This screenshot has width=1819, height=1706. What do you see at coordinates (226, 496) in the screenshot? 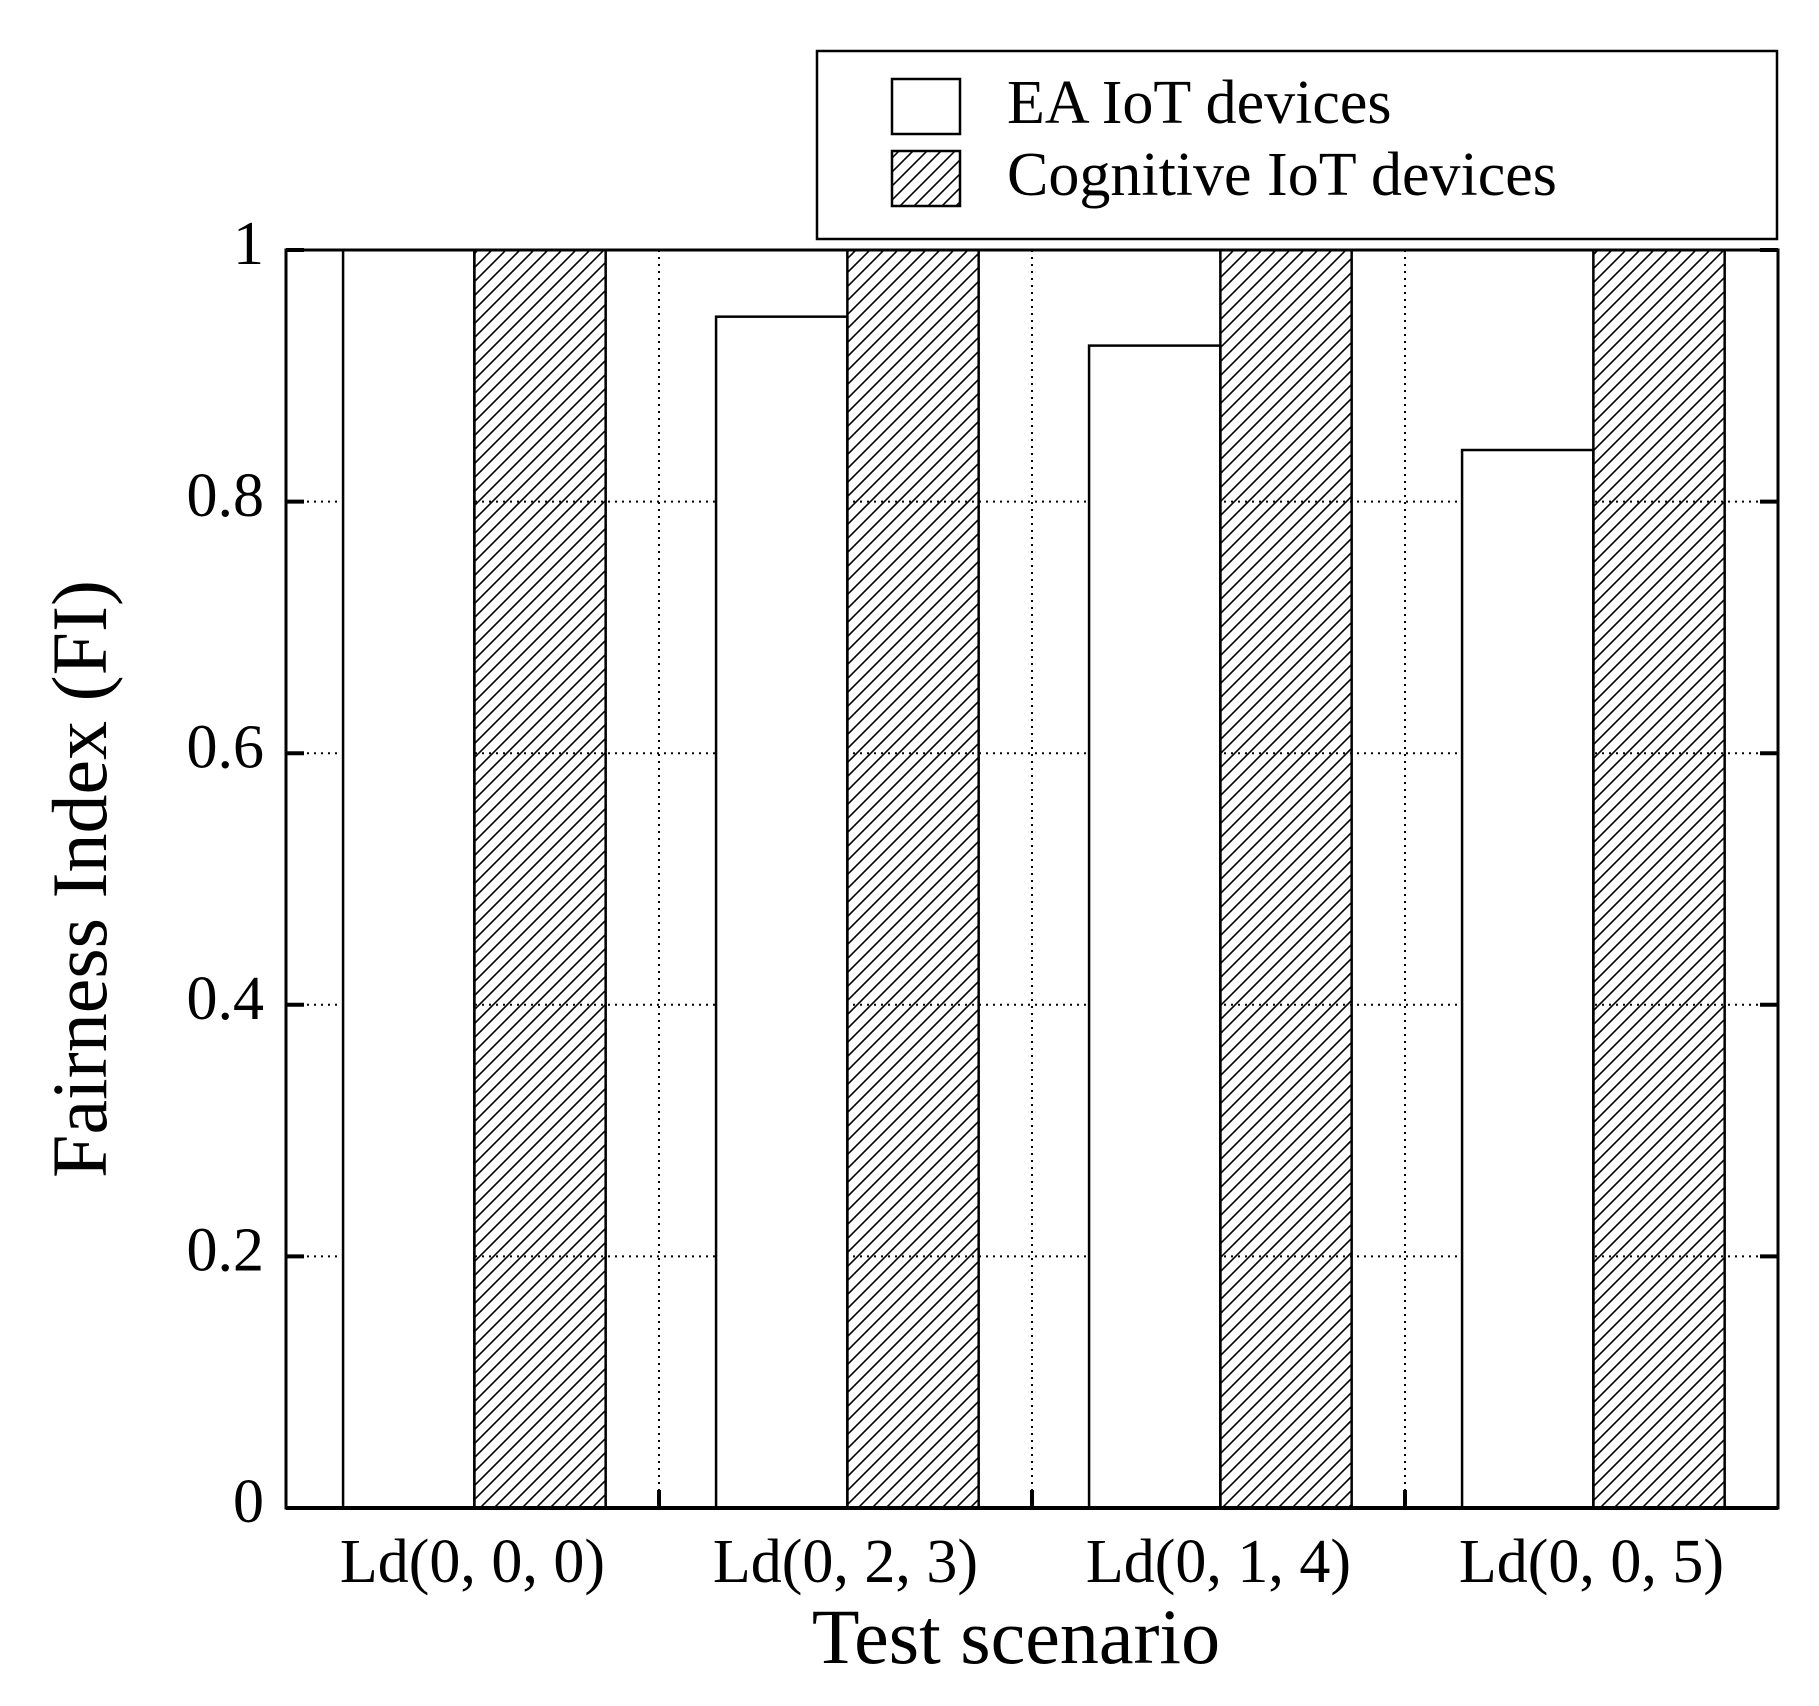
I see `y-tick-label: 0.8` at bounding box center [226, 496].